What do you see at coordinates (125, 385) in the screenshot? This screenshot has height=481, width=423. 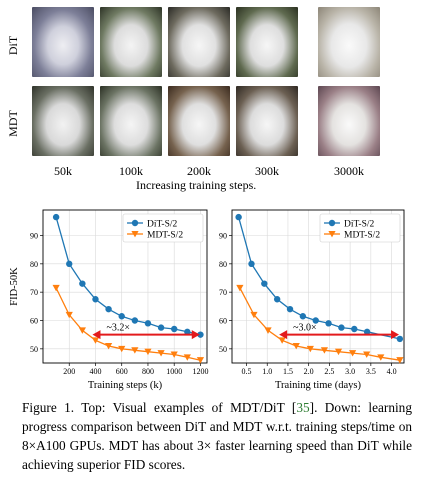 I see `x-axis-label: Training steps (k)` at bounding box center [125, 385].